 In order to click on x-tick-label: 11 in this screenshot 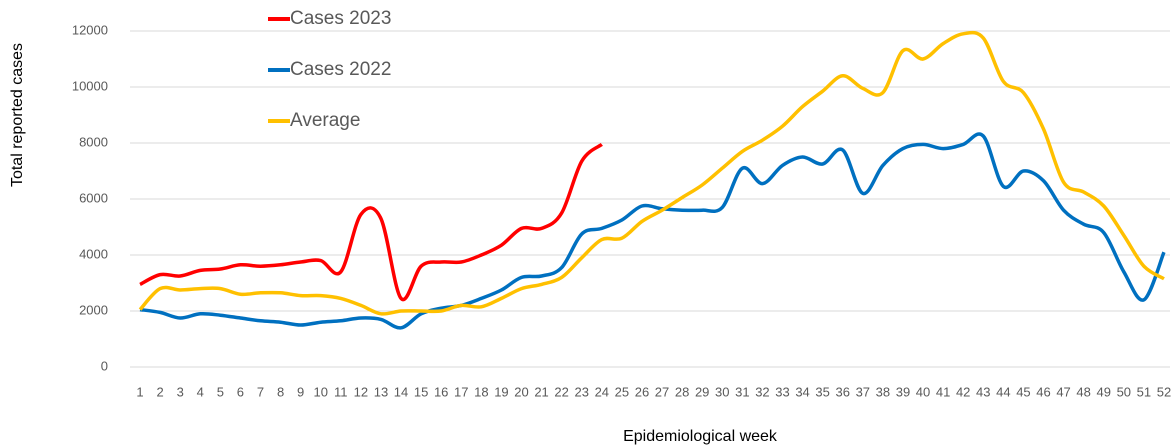, I will do `click(341, 391)`.